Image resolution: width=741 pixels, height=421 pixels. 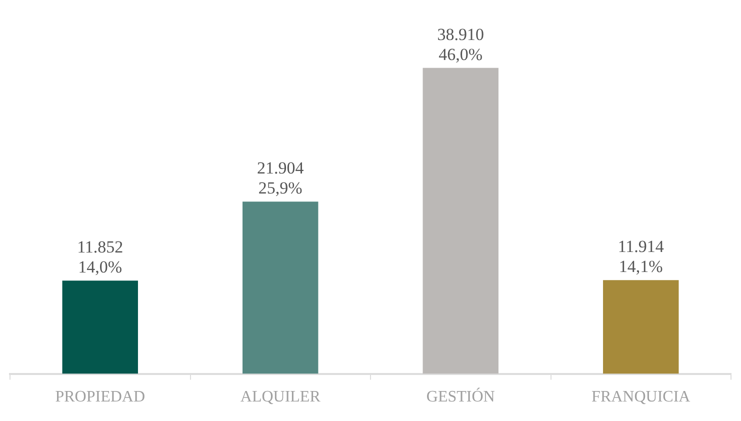 What do you see at coordinates (100, 257) in the screenshot?
I see `data-label: 11.852 14,0%` at bounding box center [100, 257].